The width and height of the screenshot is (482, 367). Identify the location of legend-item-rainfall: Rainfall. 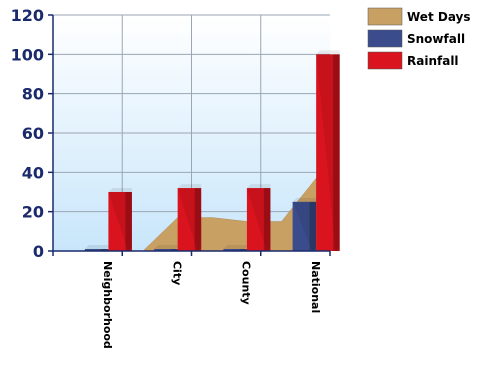
(413, 60).